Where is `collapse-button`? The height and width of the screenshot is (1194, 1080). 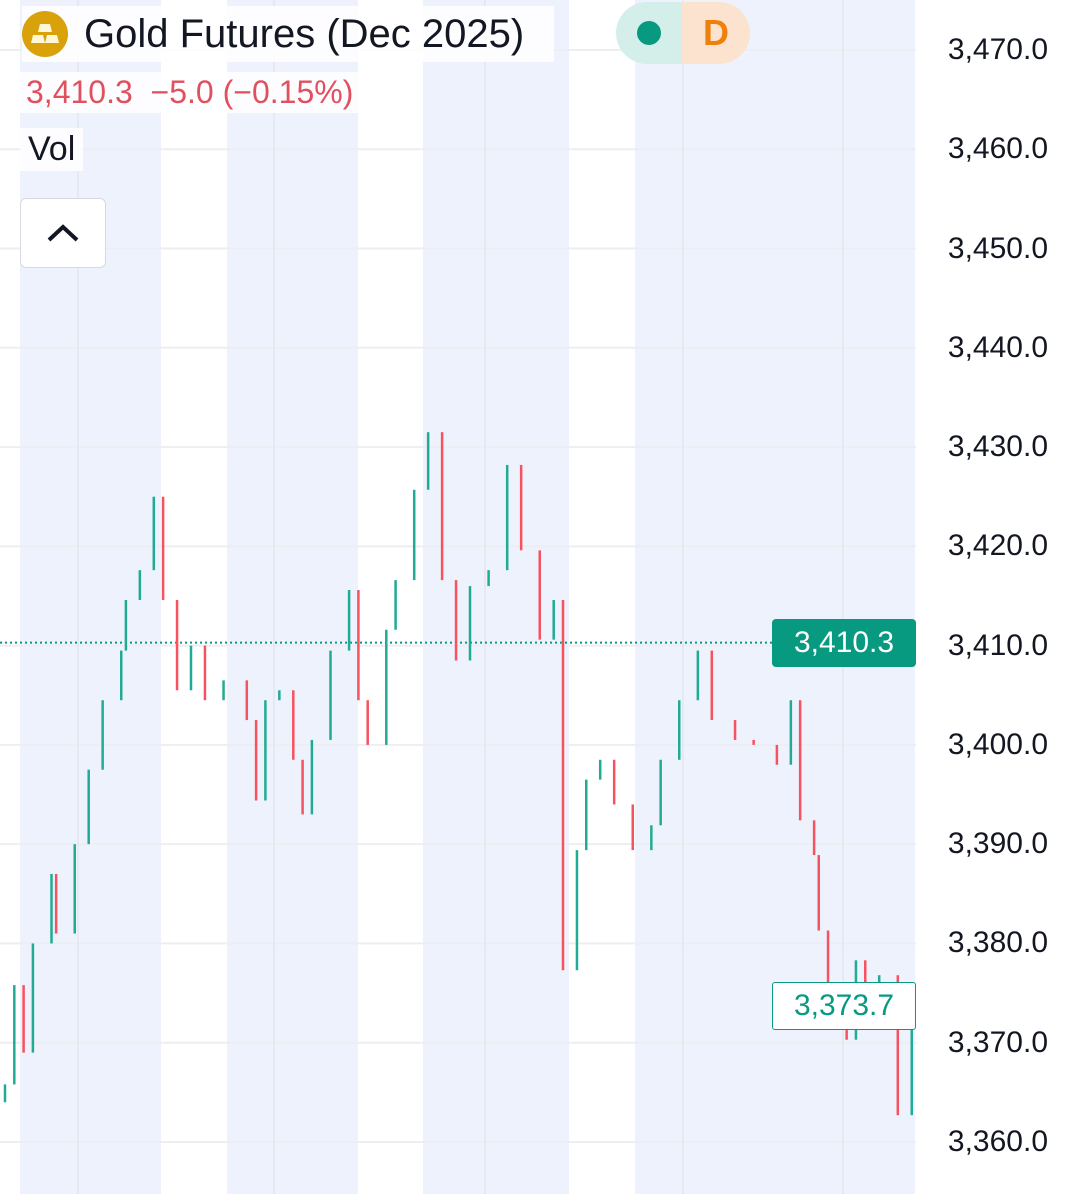
collapse-button is located at coordinates (63, 233).